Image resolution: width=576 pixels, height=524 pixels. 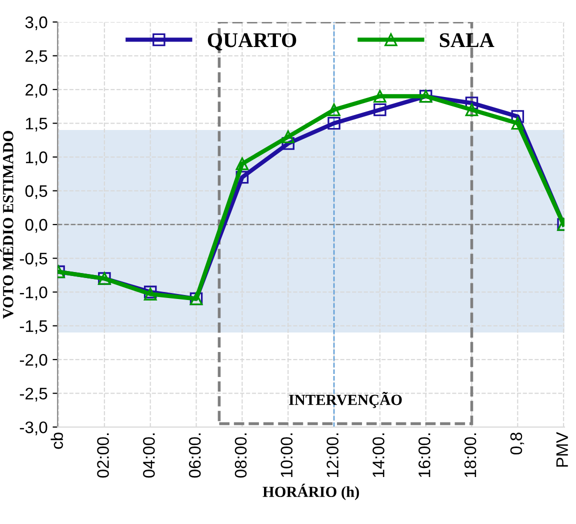 I want to click on y-tick-label: 0,0, so click(x=36, y=225).